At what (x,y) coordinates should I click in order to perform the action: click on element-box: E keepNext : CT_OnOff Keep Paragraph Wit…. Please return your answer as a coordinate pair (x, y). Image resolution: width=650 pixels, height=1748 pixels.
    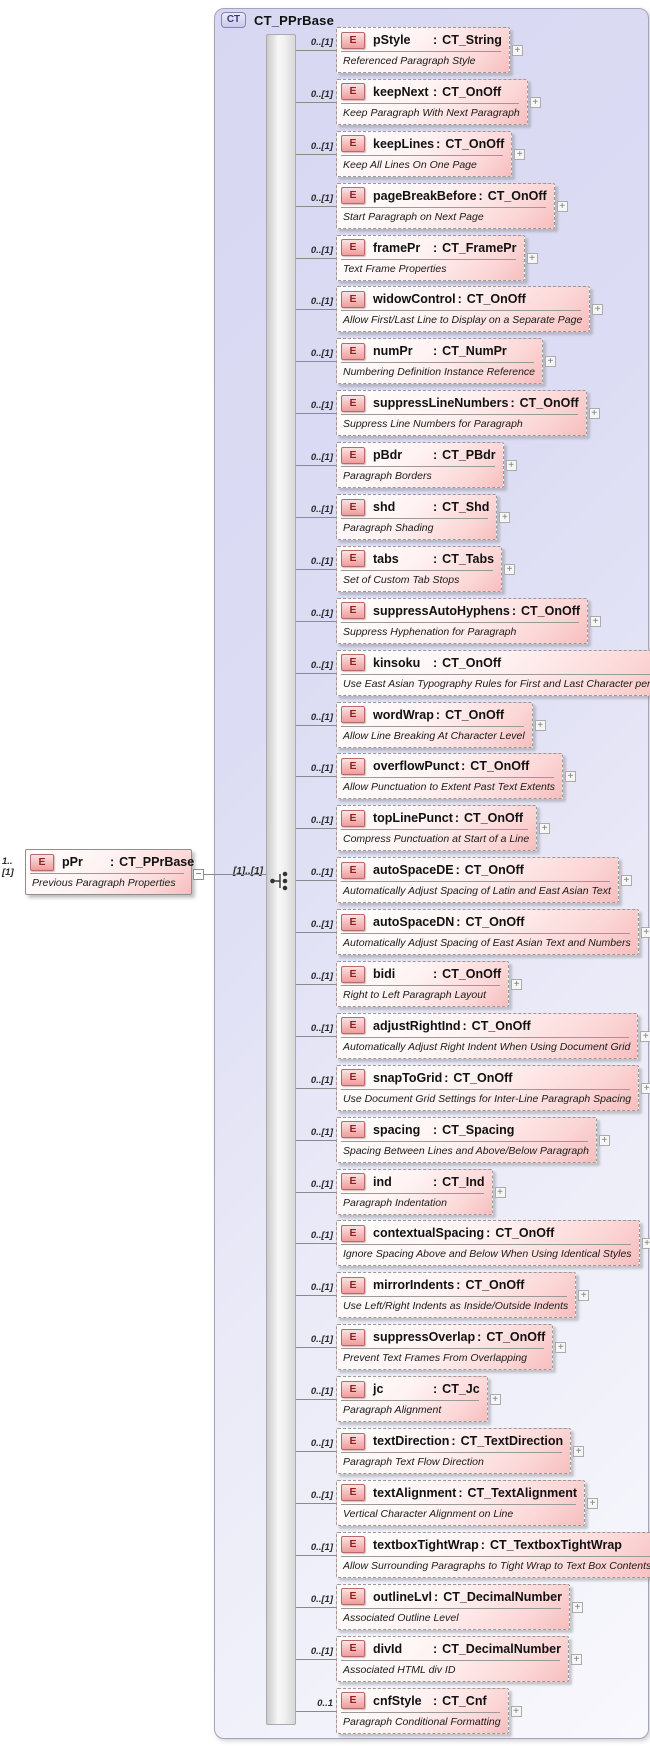
    Looking at the image, I should click on (438, 101).